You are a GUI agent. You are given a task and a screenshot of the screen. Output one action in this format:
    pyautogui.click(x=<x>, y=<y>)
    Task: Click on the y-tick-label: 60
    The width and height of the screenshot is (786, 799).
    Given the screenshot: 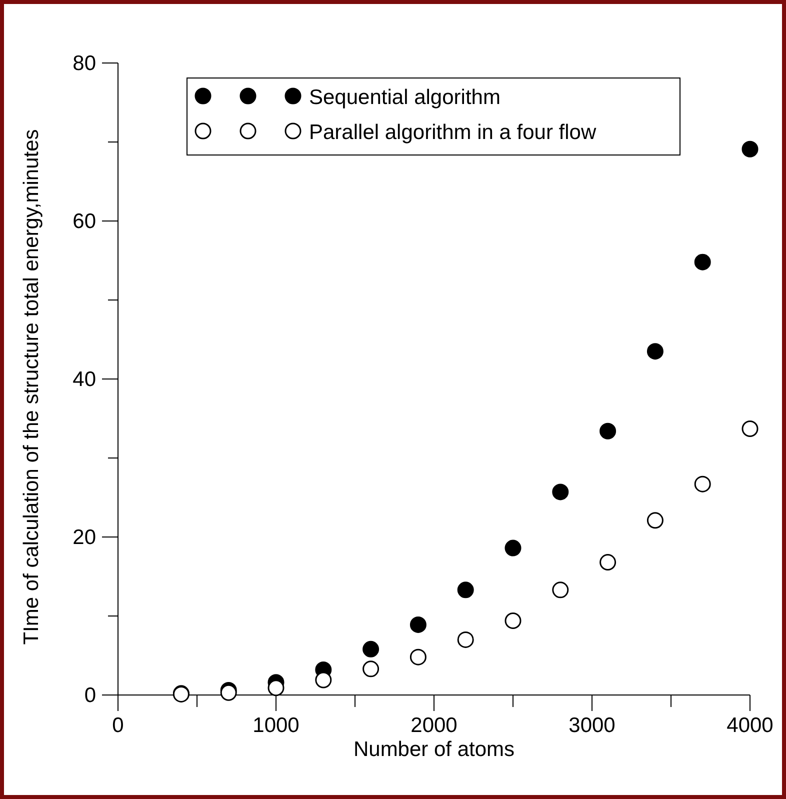 What is the action you would take?
    pyautogui.click(x=84, y=221)
    